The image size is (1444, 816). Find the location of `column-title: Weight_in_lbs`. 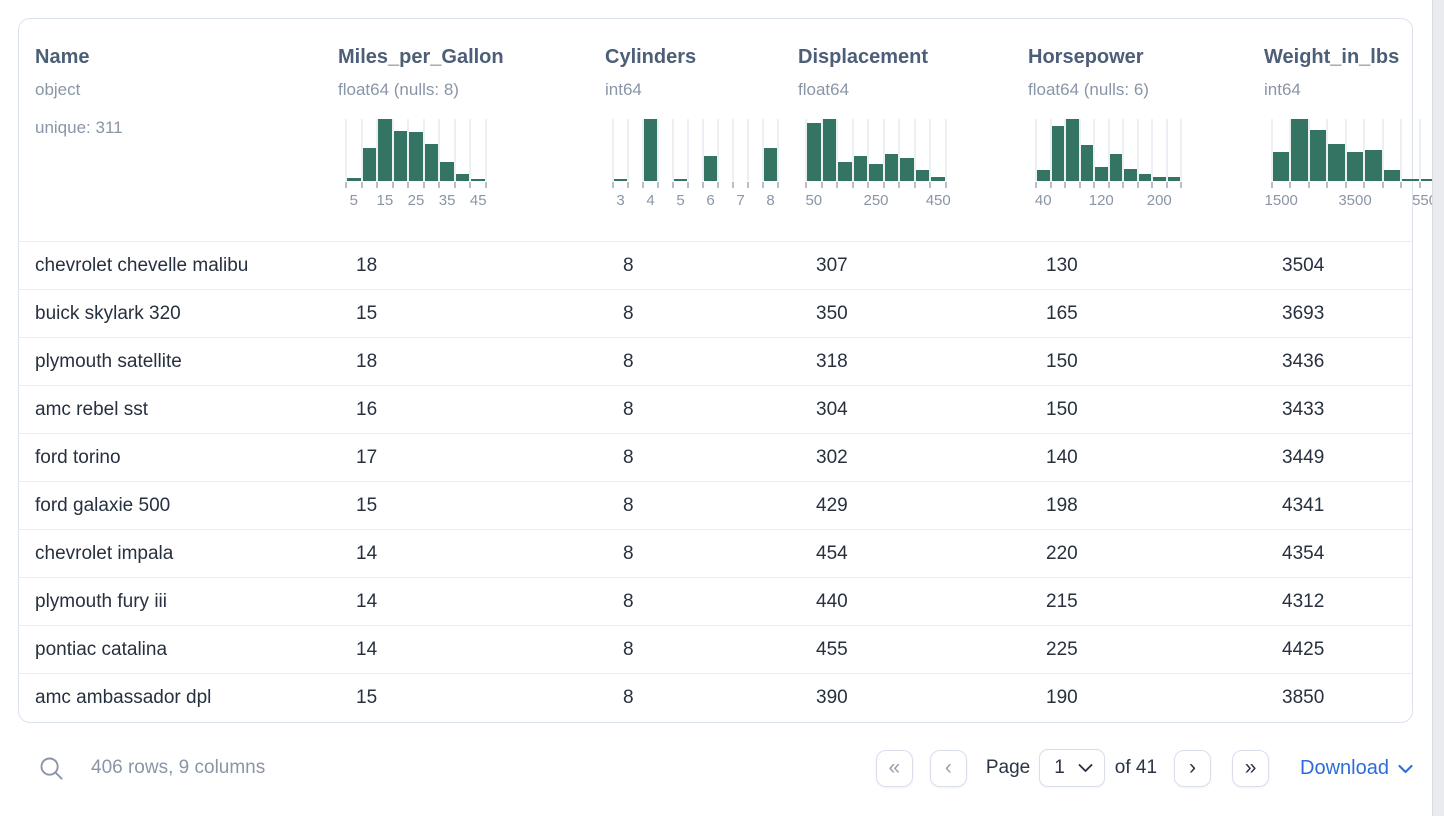

column-title: Weight_in_lbs is located at coordinates (1332, 57).